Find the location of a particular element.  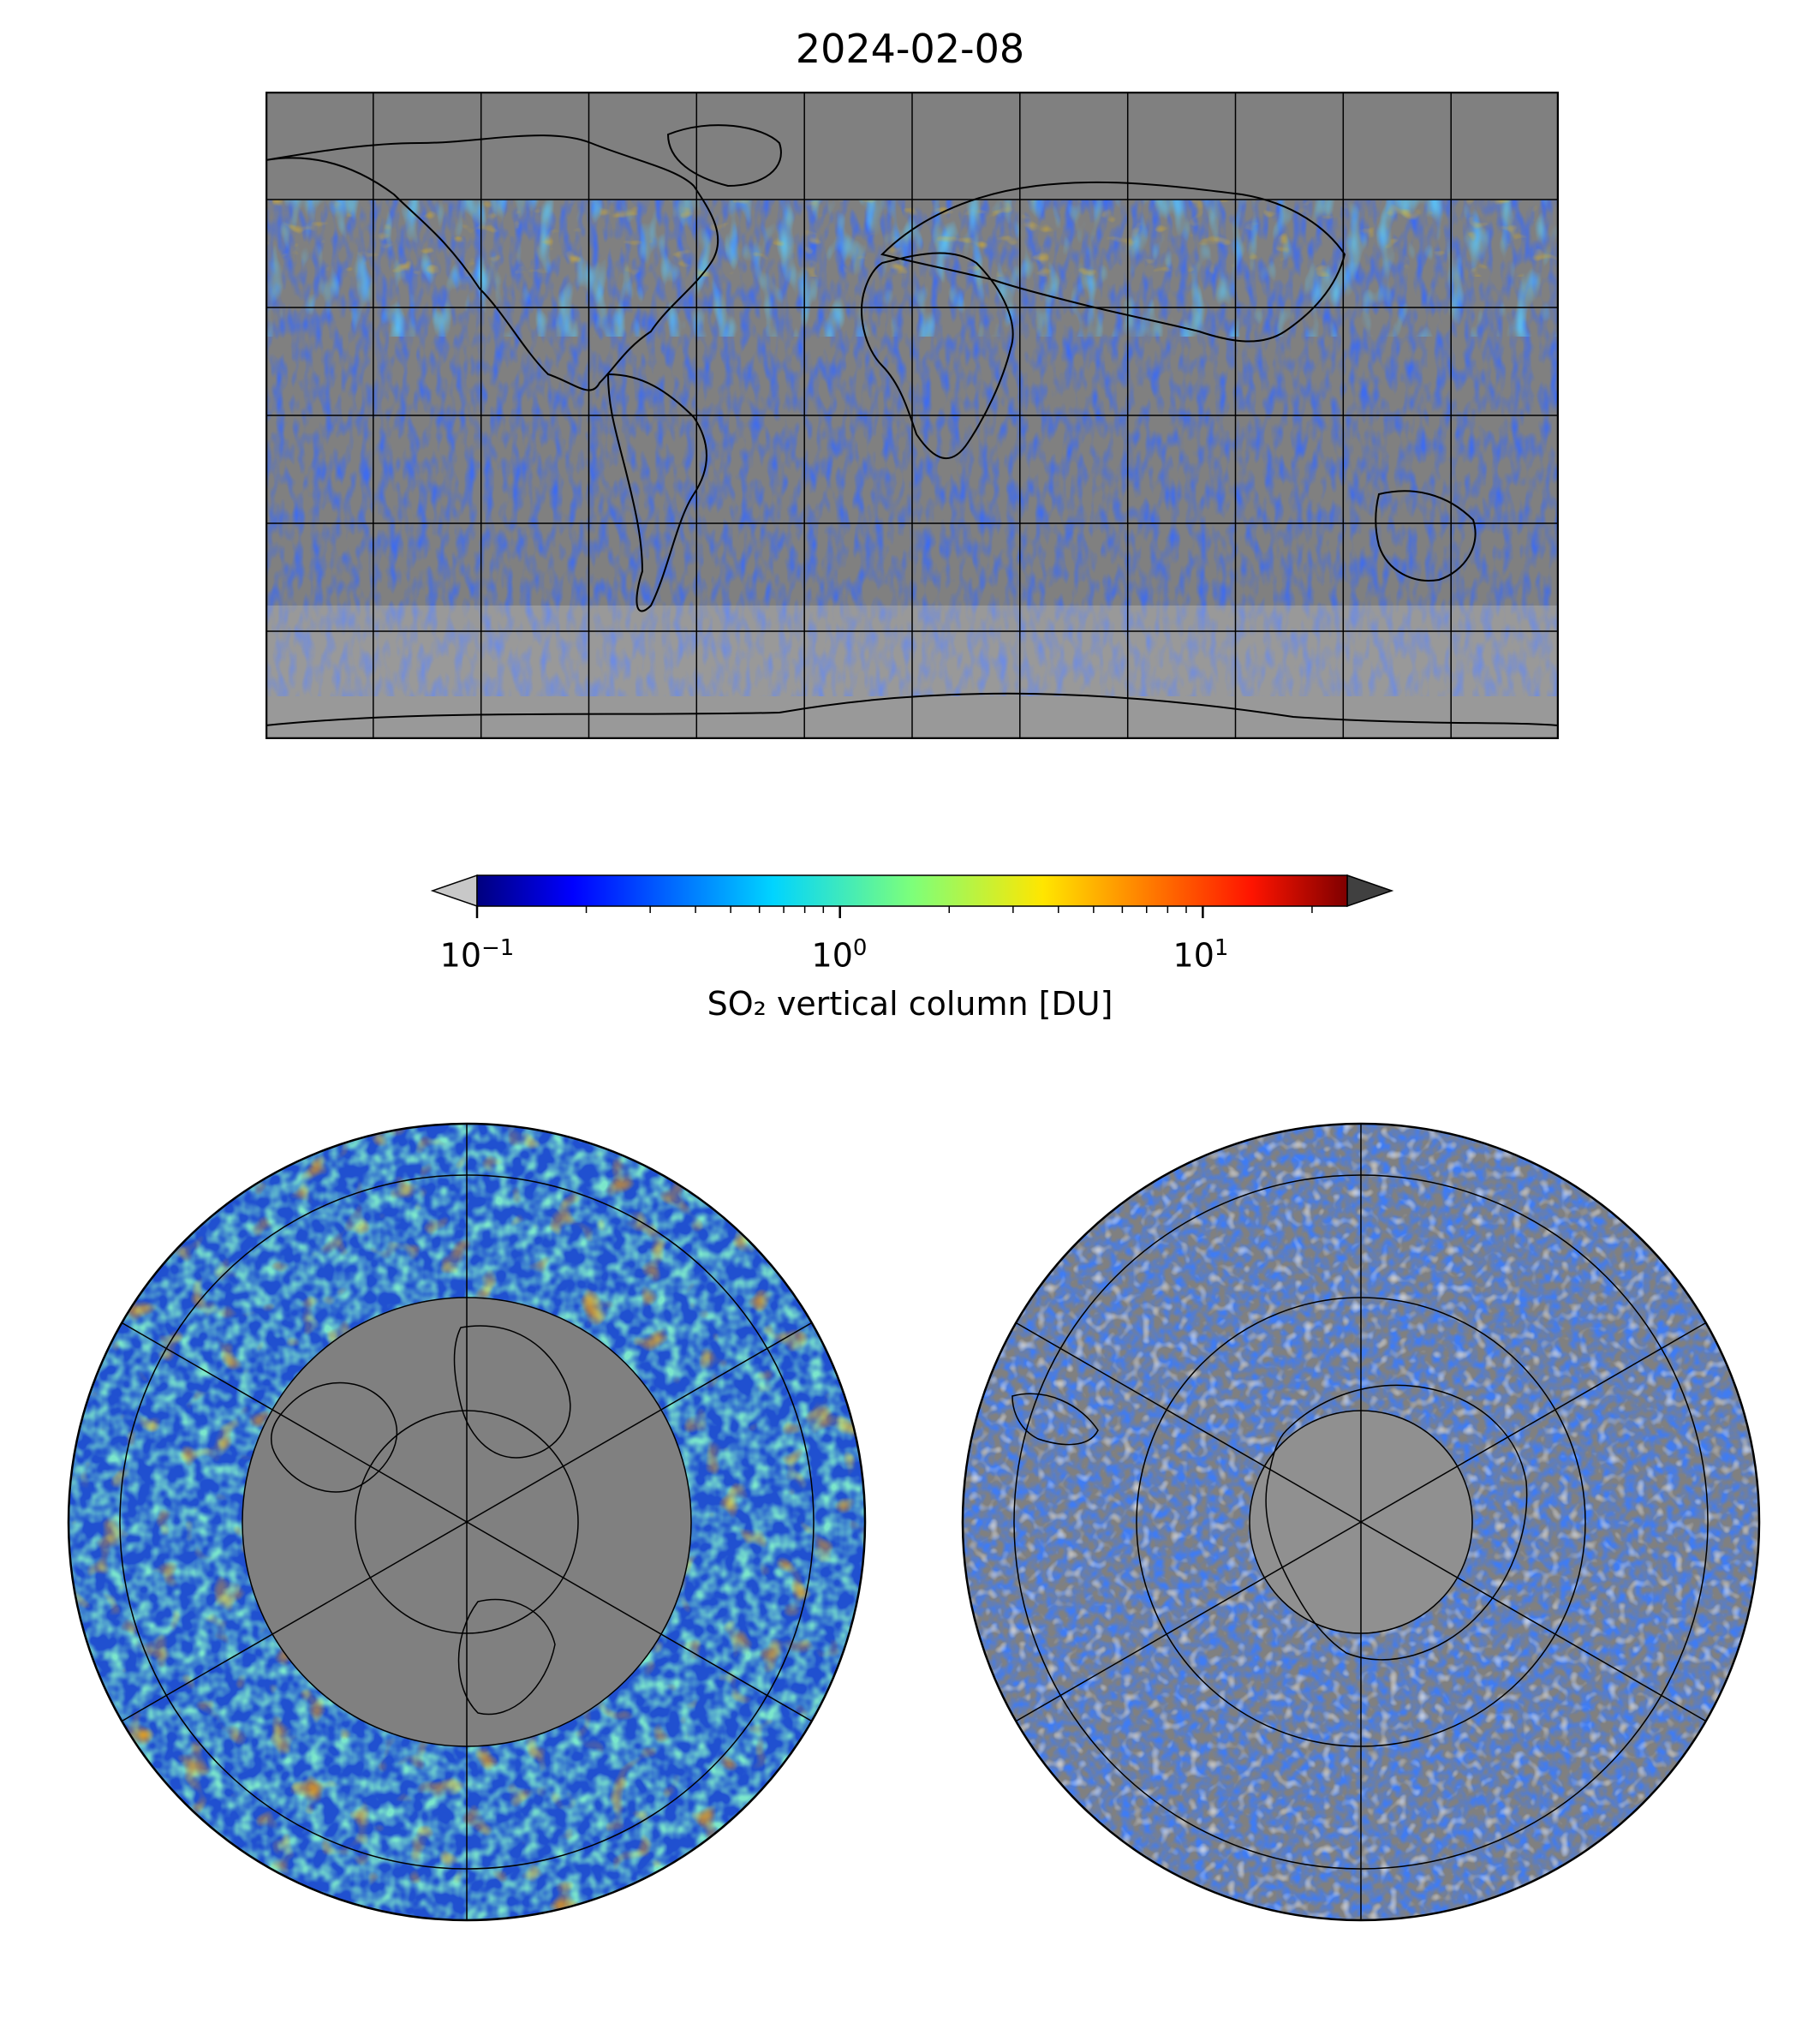

colorbar is located at coordinates (912, 896).